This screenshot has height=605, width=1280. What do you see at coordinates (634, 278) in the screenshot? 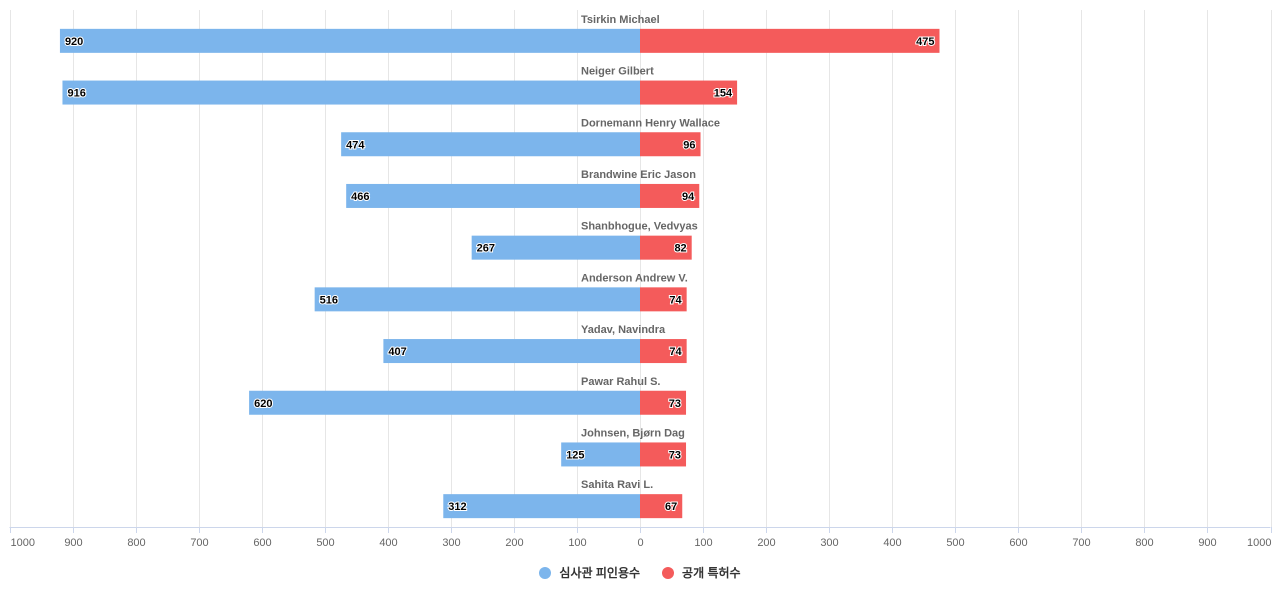
I see `category-label: Anderson Andrew V.` at bounding box center [634, 278].